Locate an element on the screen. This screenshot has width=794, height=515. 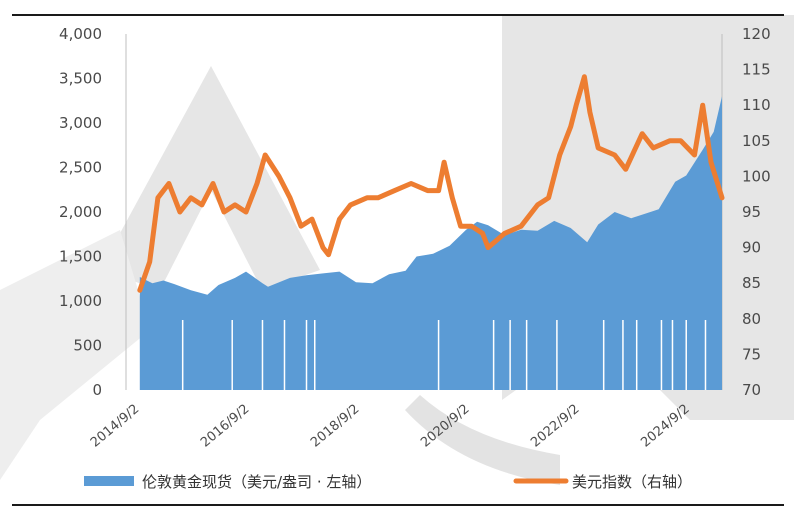
y-right-tick-label: 85 is located at coordinates (751, 283).